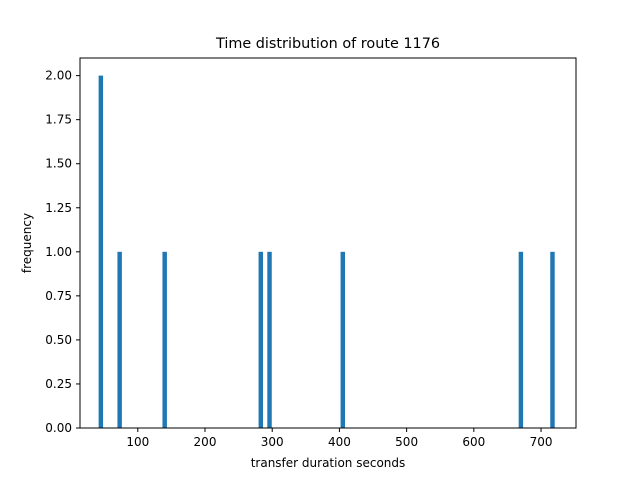 The width and height of the screenshot is (640, 480). I want to click on y-tick-label: 2.00, so click(58, 76).